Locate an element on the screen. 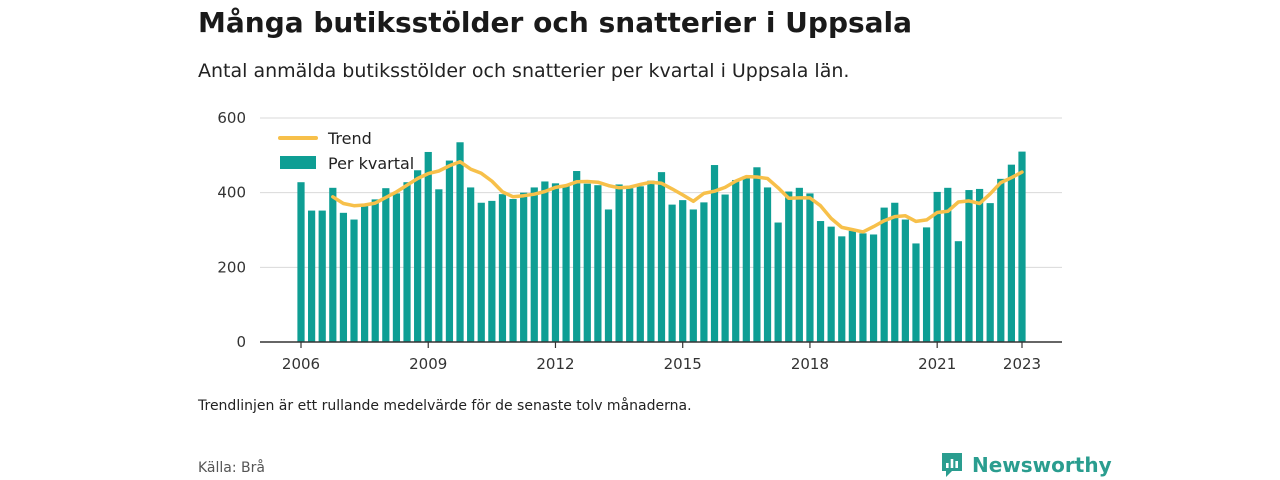  x-tick-label: 2012 is located at coordinates (555, 364).